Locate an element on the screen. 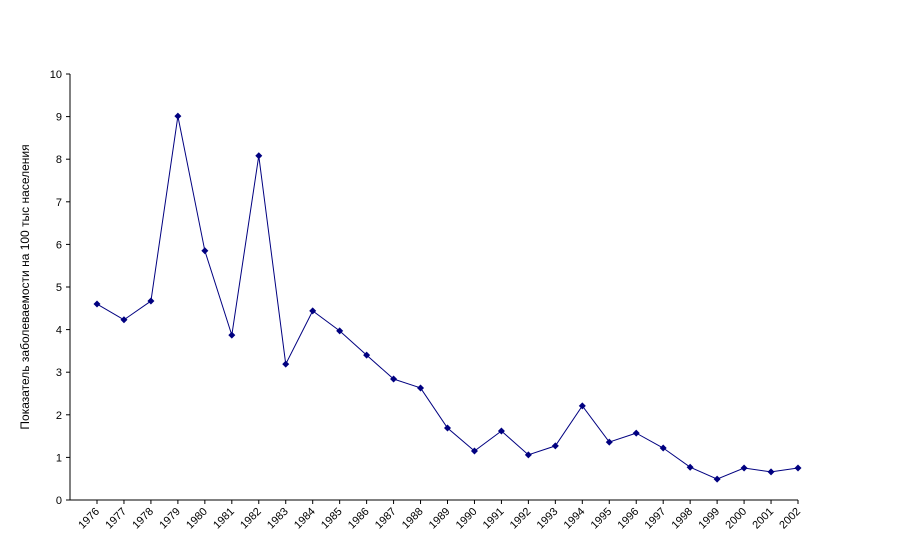 The image size is (898, 557). x-tick-label: 2001 is located at coordinates (763, 519).